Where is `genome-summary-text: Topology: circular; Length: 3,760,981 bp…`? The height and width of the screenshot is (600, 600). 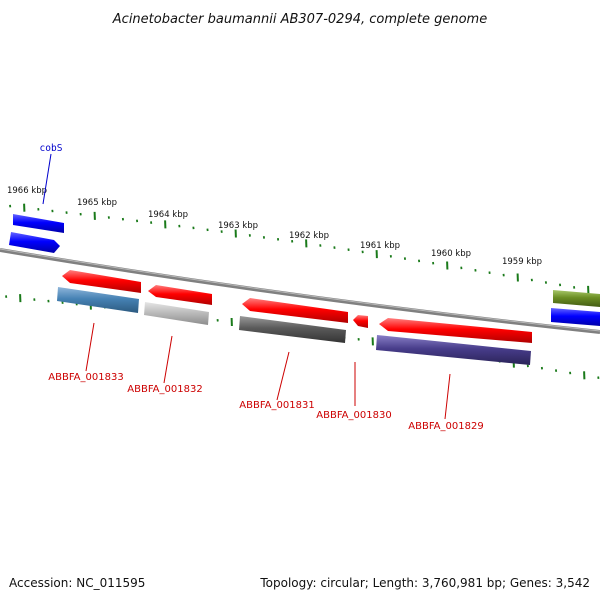 genome-summary-text: Topology: circular; Length: 3,760,981 bp… is located at coordinates (424, 583).